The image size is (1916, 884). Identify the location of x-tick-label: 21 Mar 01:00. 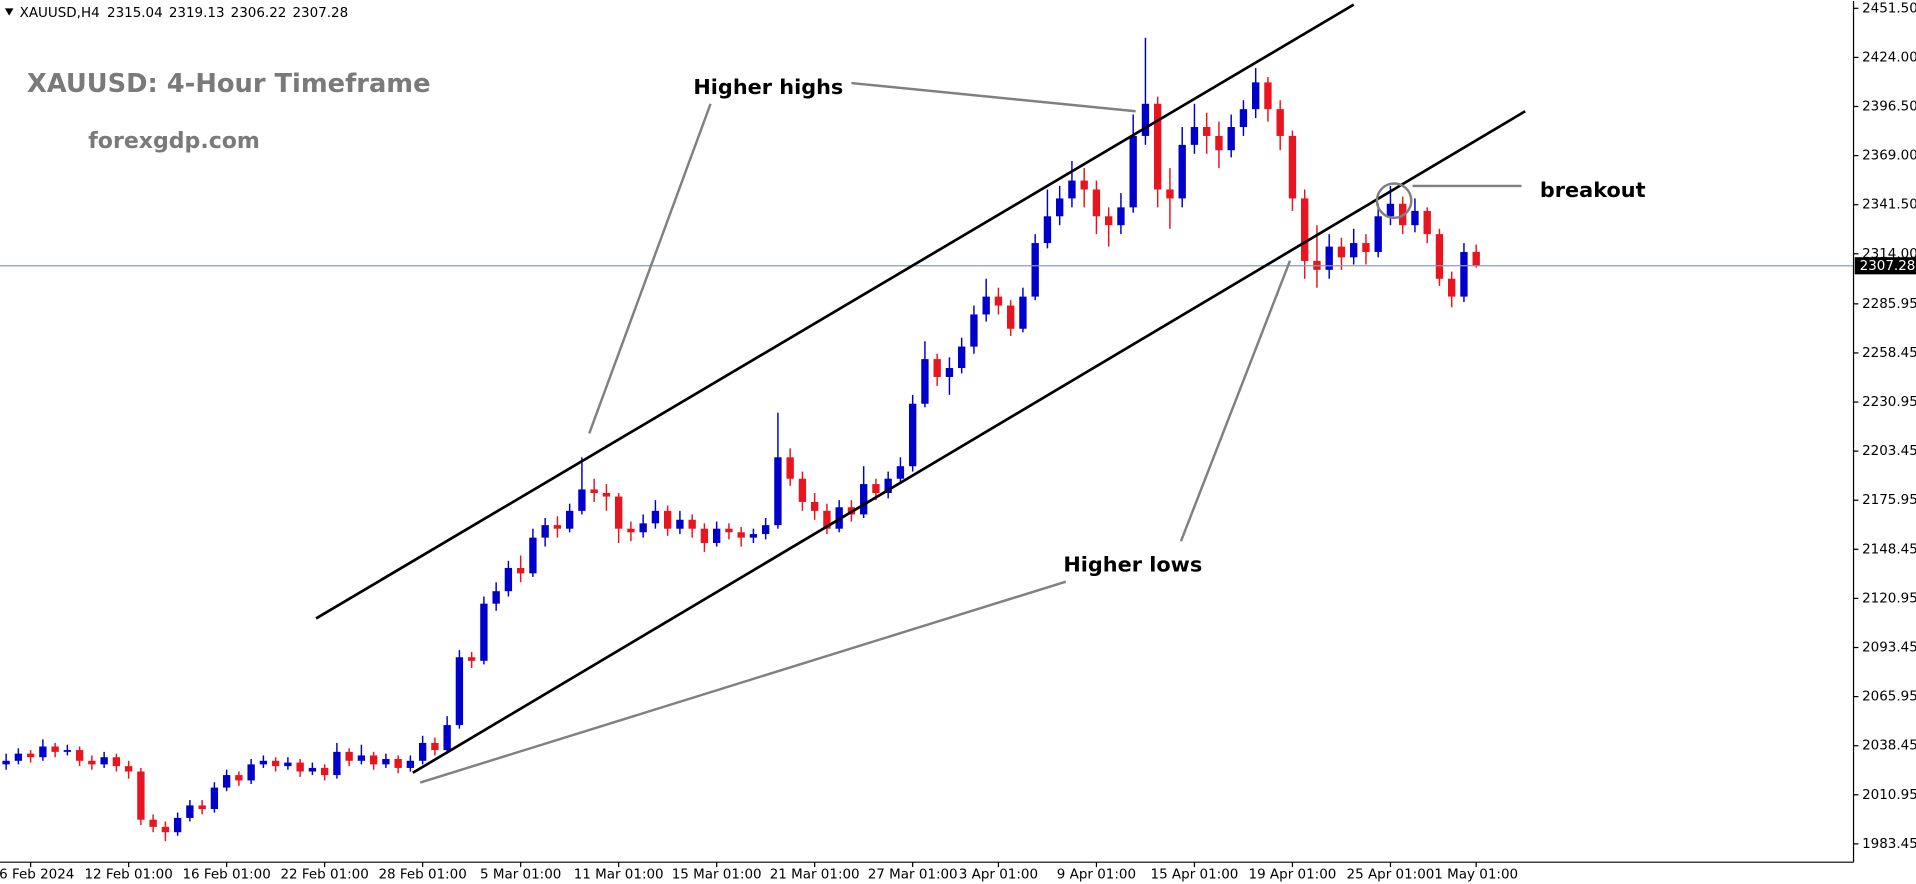
(815, 874).